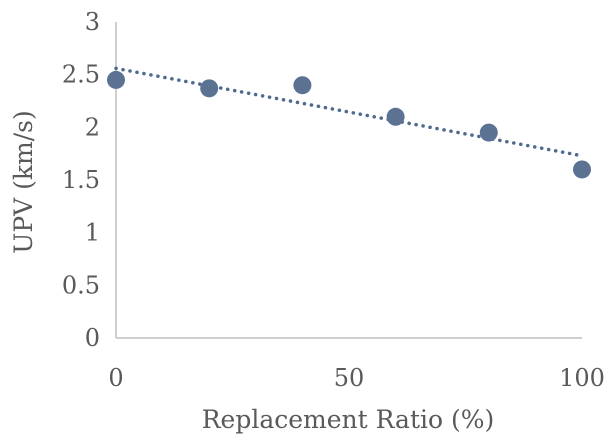 This screenshot has height=437, width=606. What do you see at coordinates (92, 127) in the screenshot?
I see `y-tick-label: 2` at bounding box center [92, 127].